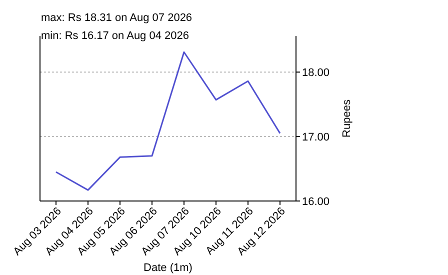 The height and width of the screenshot is (275, 448). What do you see at coordinates (116, 18) in the screenshot?
I see `text: max: Rs 18.31 on Aug 07 2026` at bounding box center [116, 18].